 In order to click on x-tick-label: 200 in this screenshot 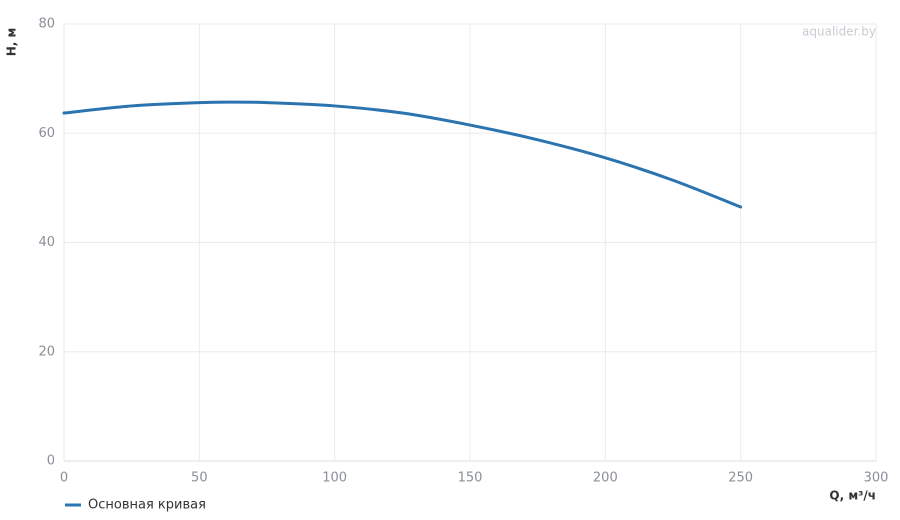, I will do `click(605, 478)`.